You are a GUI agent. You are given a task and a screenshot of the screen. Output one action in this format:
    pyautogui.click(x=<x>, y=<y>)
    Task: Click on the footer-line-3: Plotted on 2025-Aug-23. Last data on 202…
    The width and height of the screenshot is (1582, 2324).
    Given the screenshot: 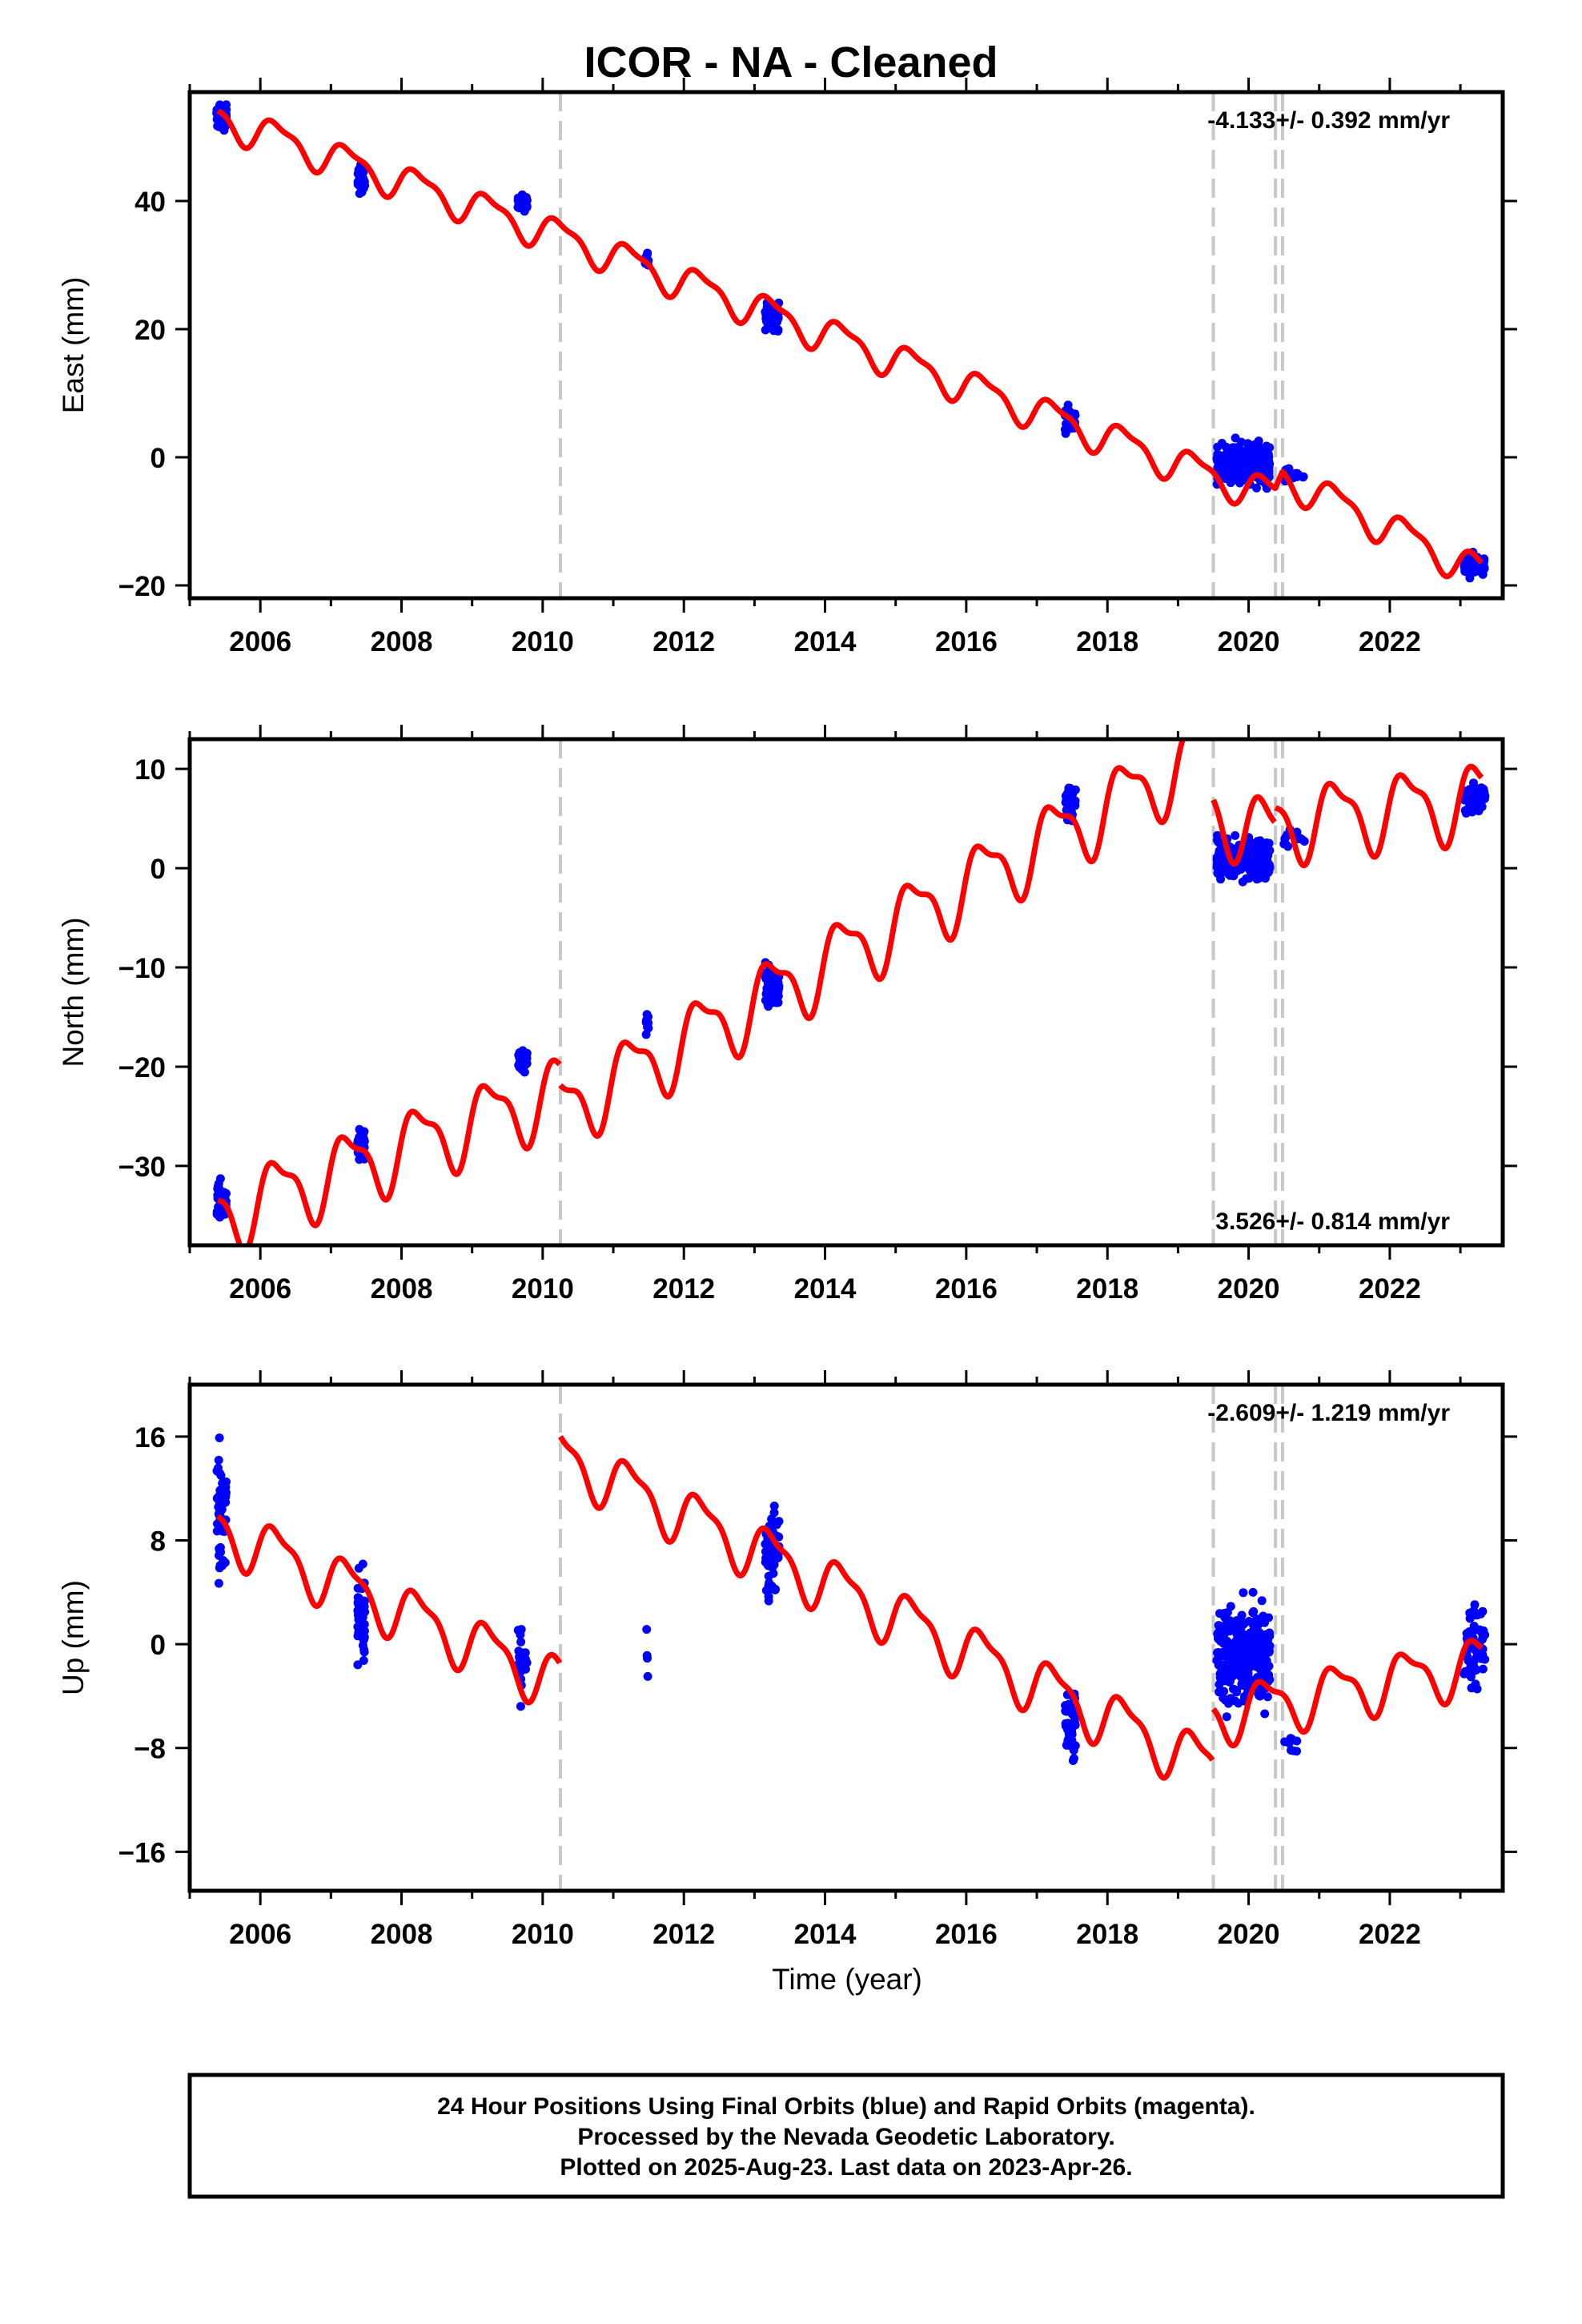 What is the action you would take?
    pyautogui.click(x=846, y=2167)
    